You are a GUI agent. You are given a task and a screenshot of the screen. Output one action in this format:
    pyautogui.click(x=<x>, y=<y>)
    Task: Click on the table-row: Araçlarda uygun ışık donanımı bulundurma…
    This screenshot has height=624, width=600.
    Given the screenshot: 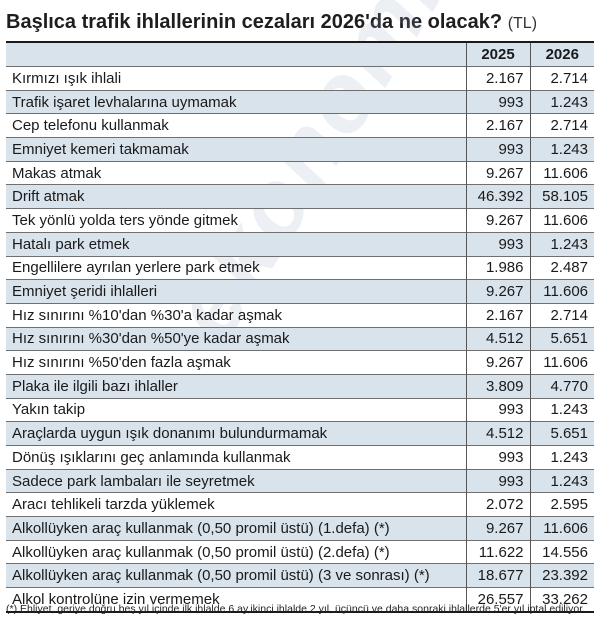 What is the action you would take?
    pyautogui.click(x=300, y=433)
    